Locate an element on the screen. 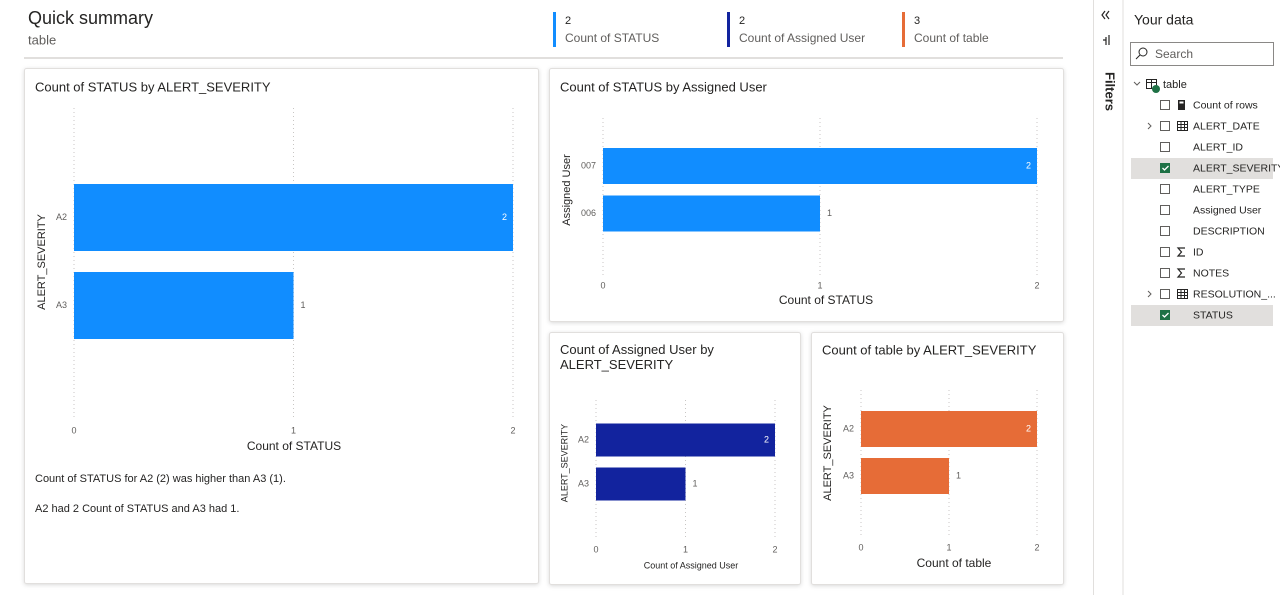 This screenshot has height=595, width=1280. calc-icon is located at coordinates (1181, 105).